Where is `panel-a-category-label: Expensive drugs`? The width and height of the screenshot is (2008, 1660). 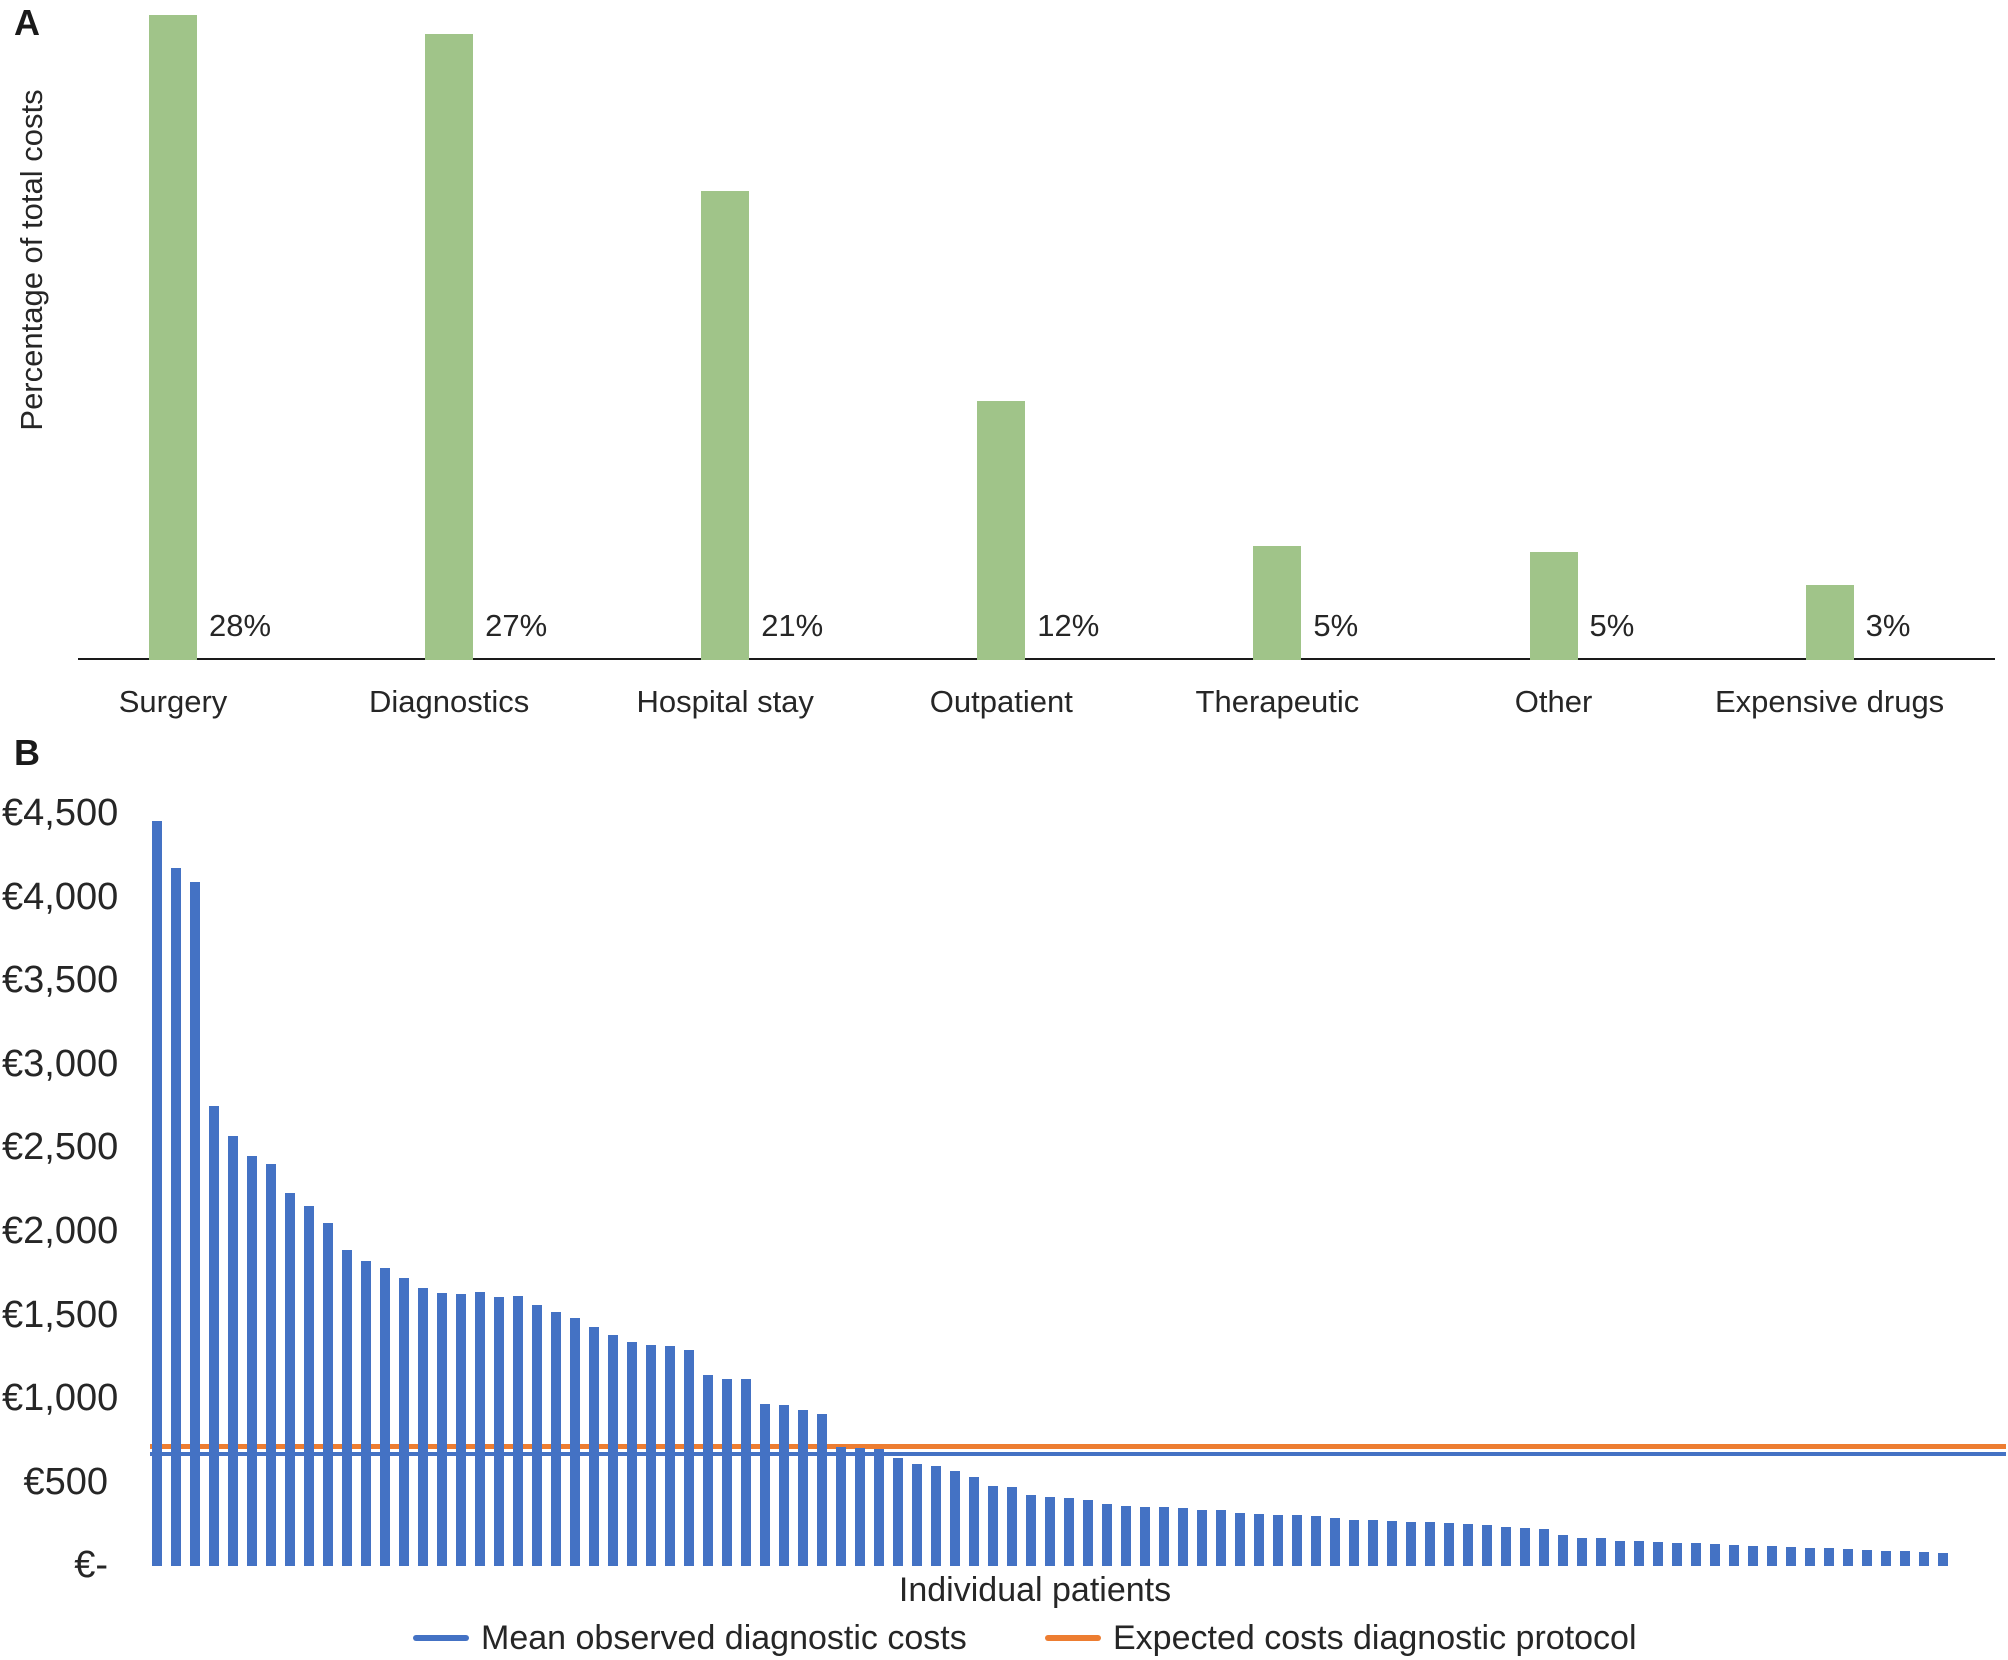
panel-a-category-label: Expensive drugs is located at coordinates (1830, 701).